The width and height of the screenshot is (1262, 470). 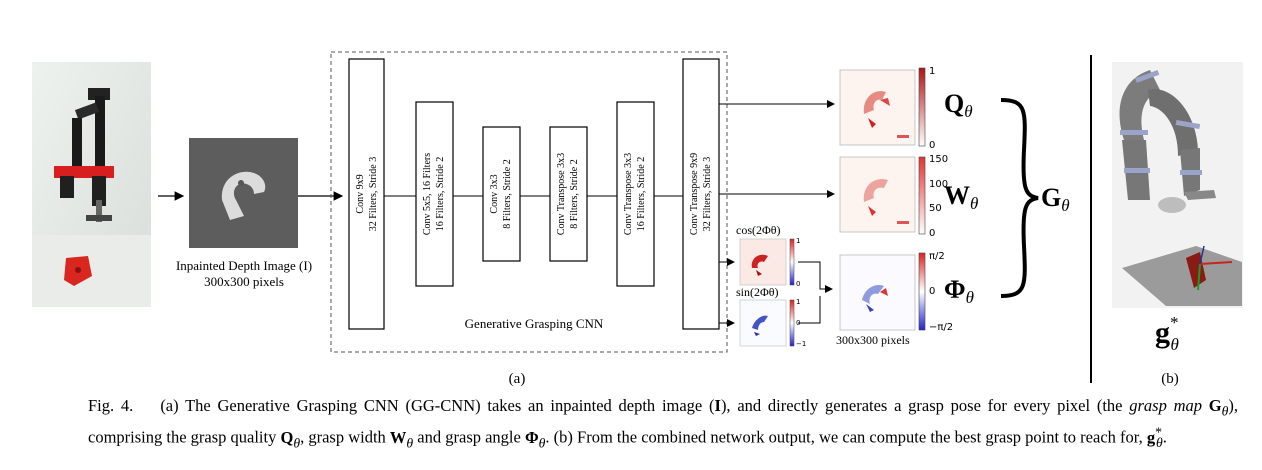 What do you see at coordinates (815, 277) in the screenshot?
I see `arrow-cos-to-phi` at bounding box center [815, 277].